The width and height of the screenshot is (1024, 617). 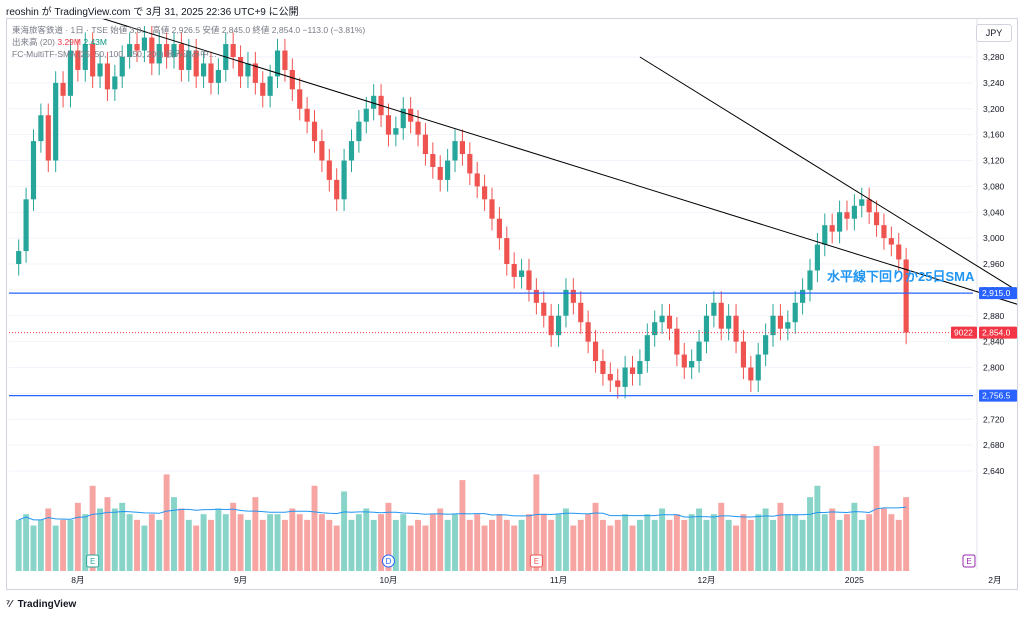 I want to click on tradingview-logo: ⁷⁄ TradingView, so click(x=41, y=604).